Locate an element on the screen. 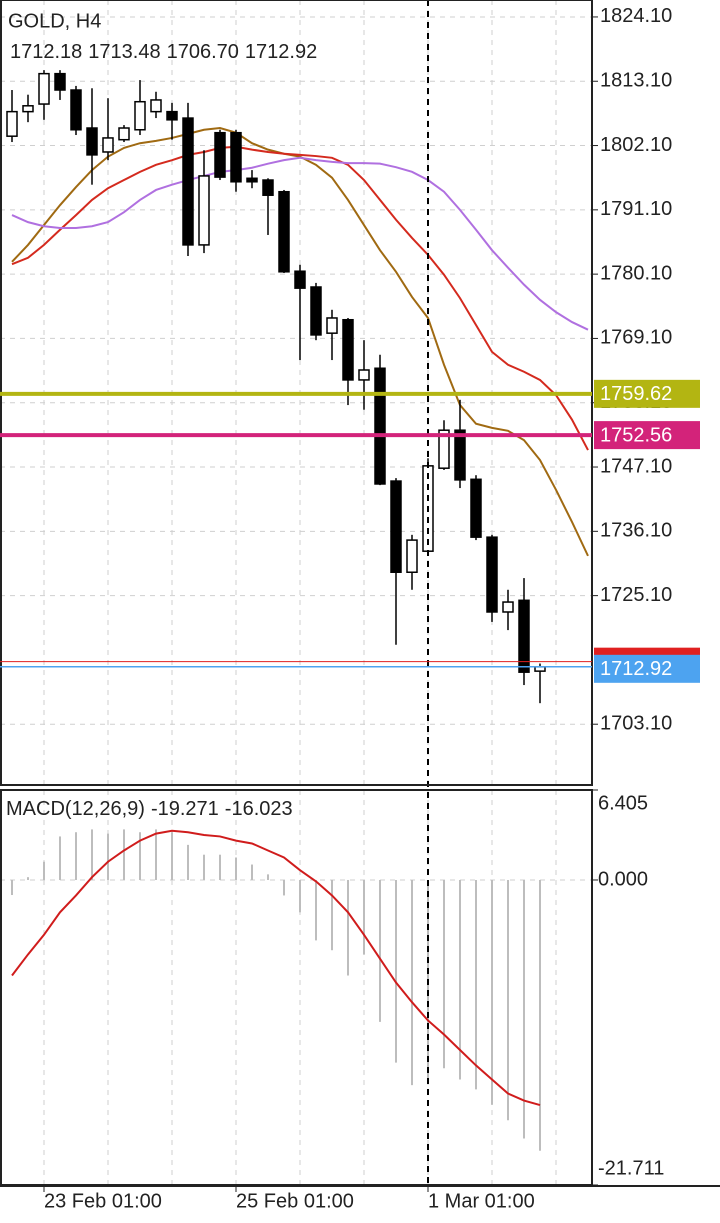  ohlc-readout: 1712.18 1713.48 1706.70 1712.92 is located at coordinates (163, 52).